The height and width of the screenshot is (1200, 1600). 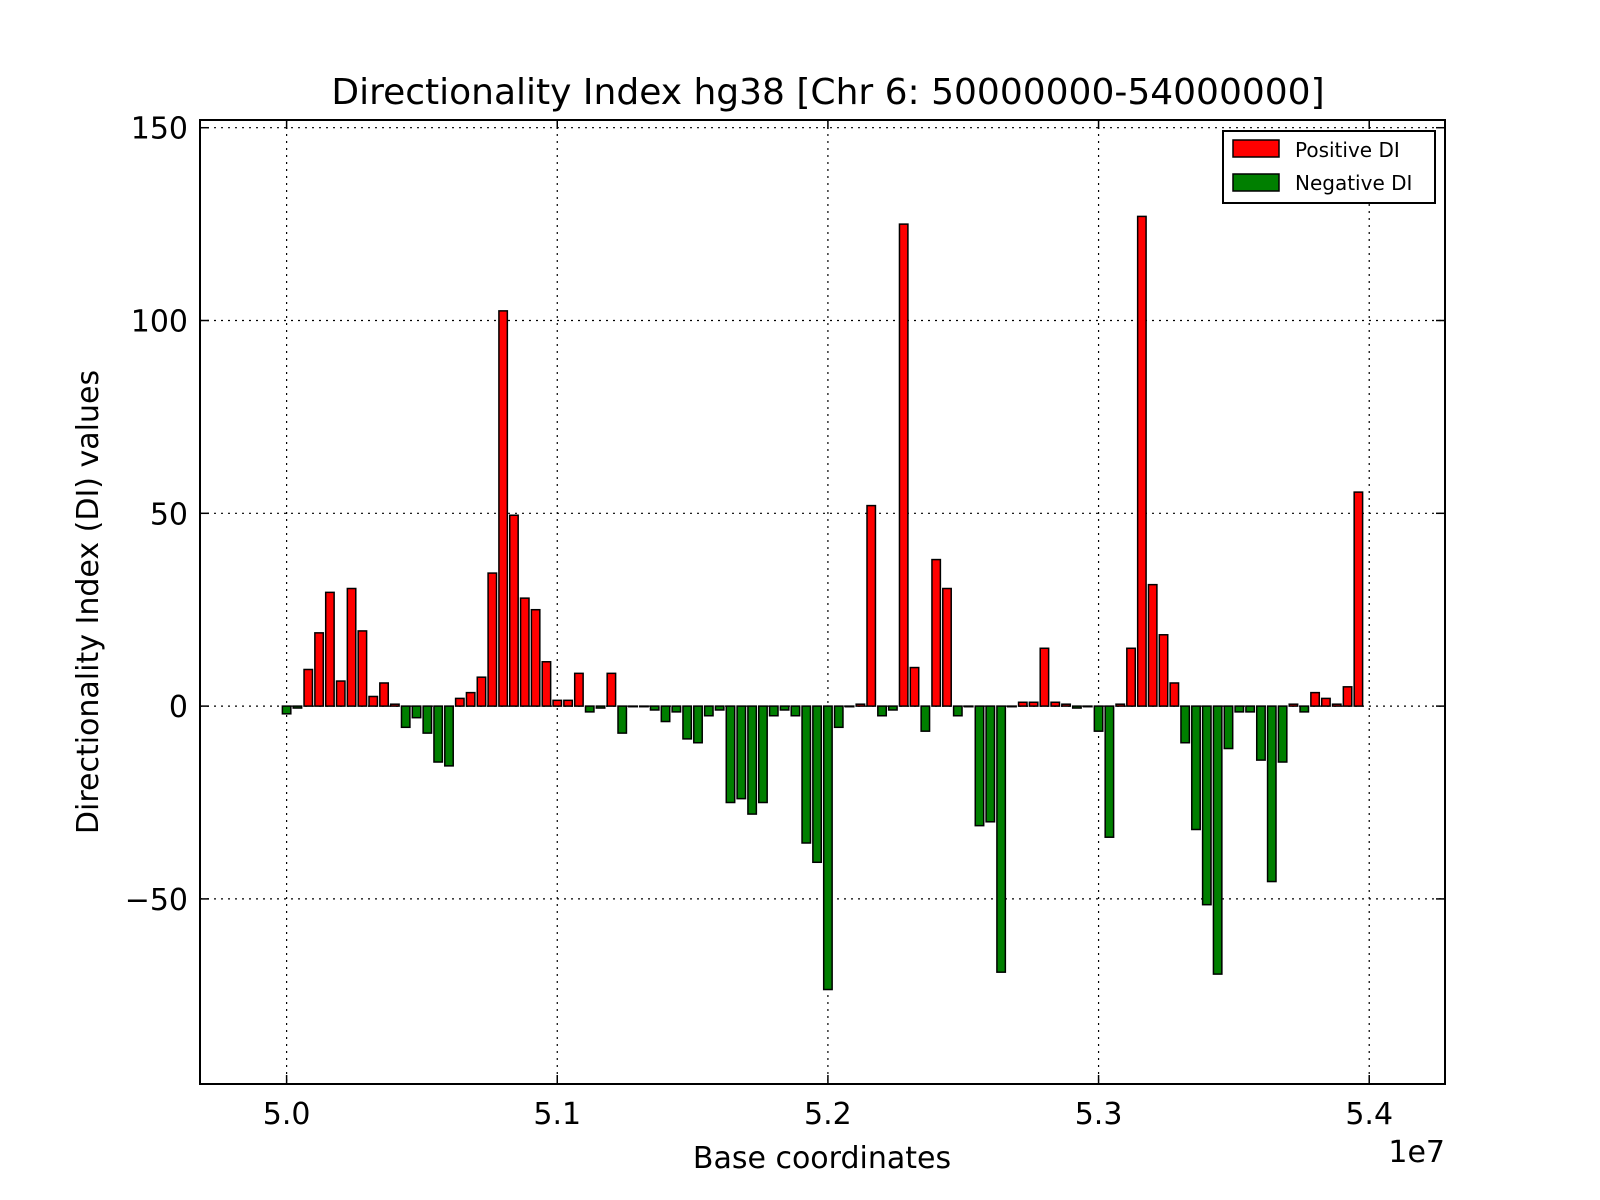 I want to click on x-tick-label: 5.2, so click(x=828, y=1114).